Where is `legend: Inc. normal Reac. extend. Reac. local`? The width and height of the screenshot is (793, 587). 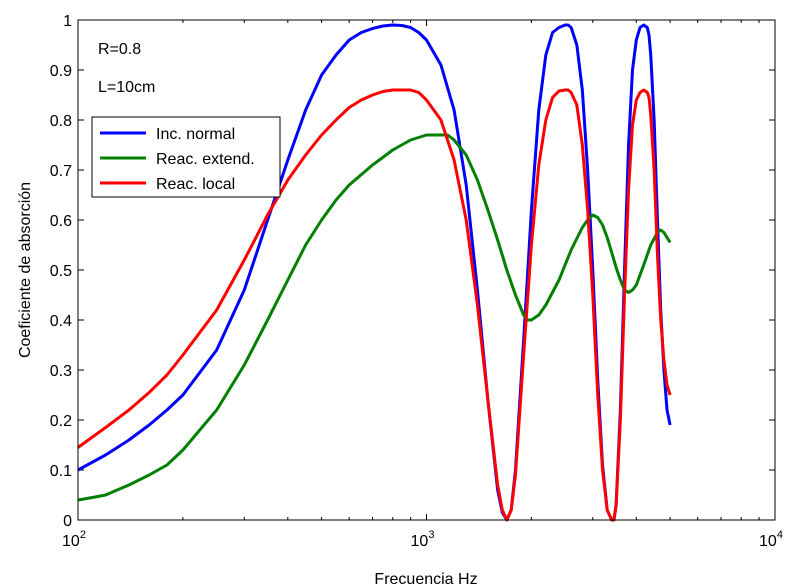 legend: Inc. normal Reac. extend. Reac. local is located at coordinates (186, 157).